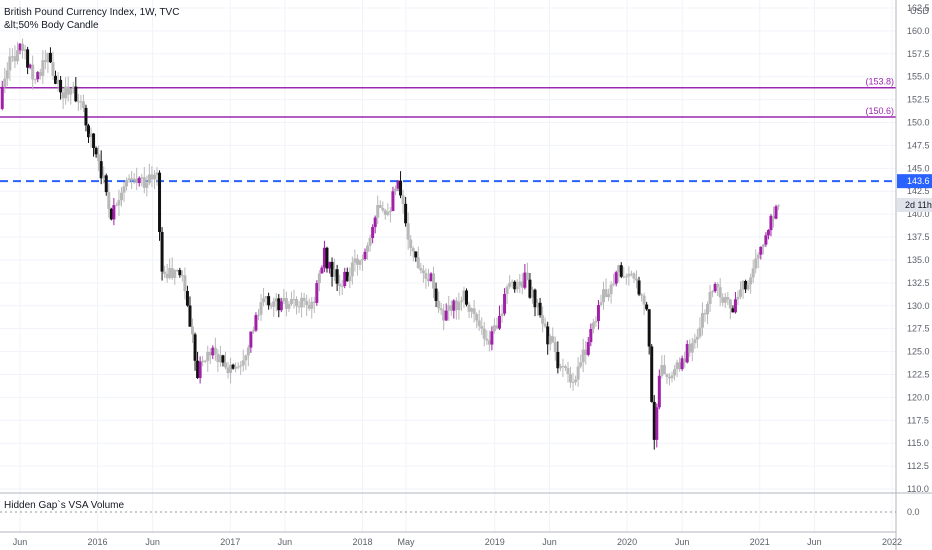 This screenshot has width=932, height=550. Describe the element at coordinates (918, 329) in the screenshot. I see `price-tick-label: 127.5` at that location.